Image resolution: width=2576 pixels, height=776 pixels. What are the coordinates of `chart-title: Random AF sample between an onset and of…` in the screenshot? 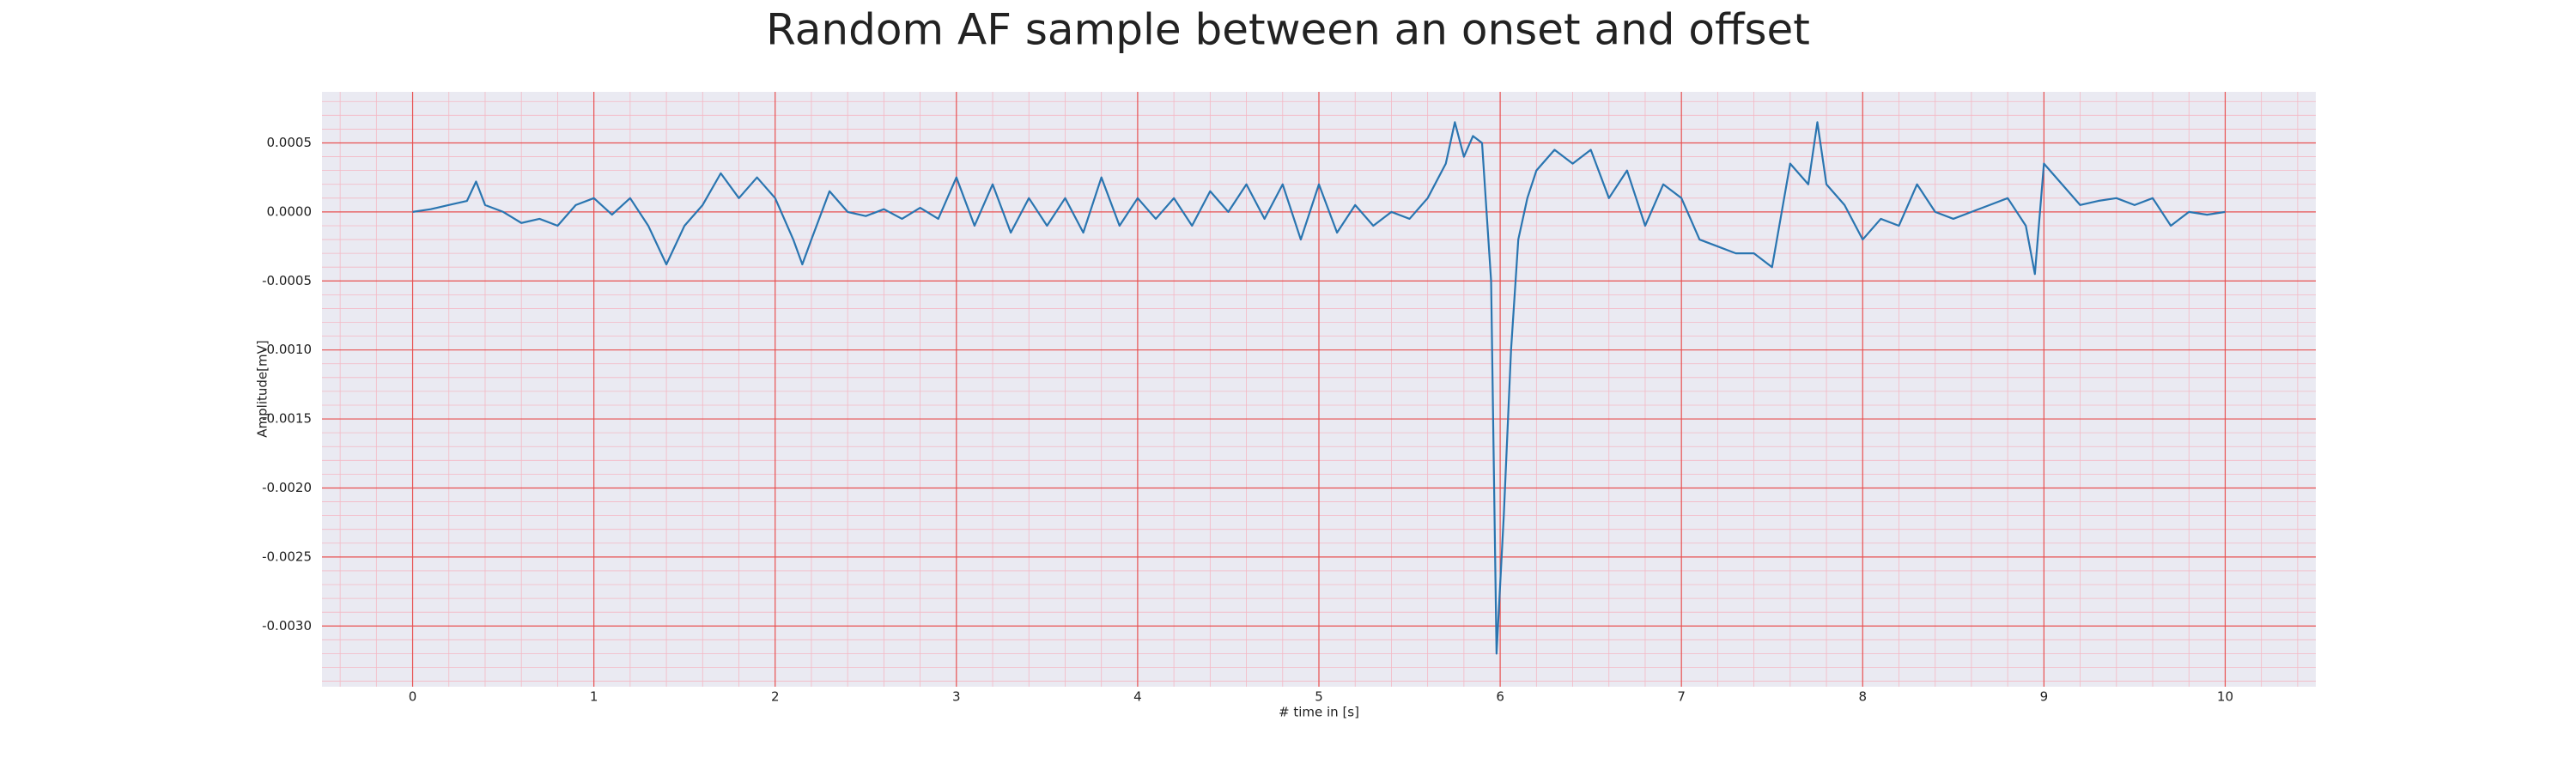 It's located at (1288, 30).